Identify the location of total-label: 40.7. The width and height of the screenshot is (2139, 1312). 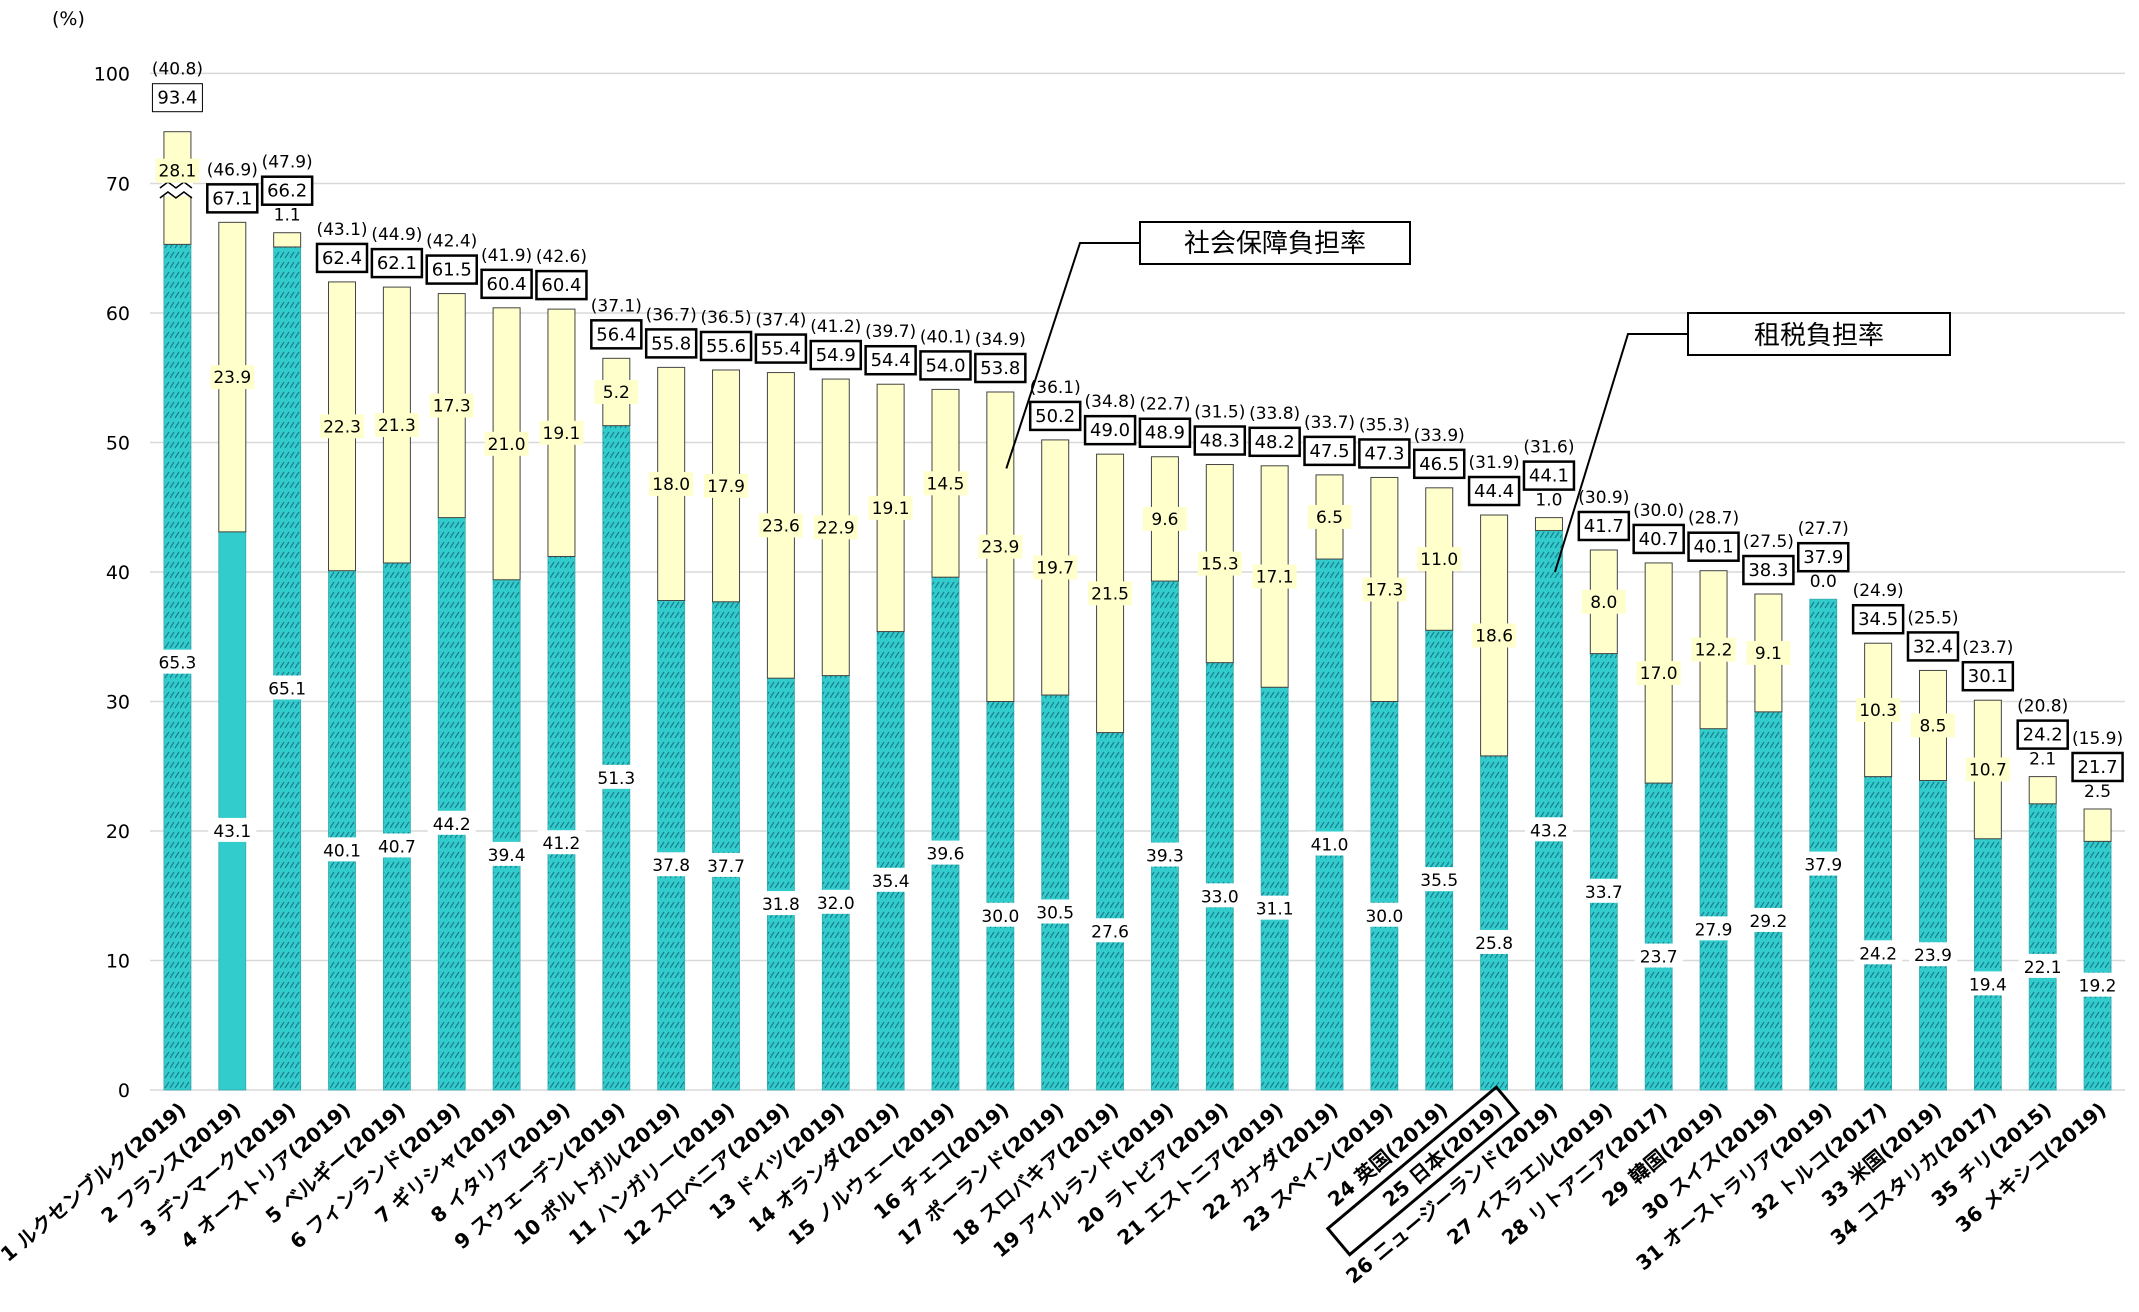
(1659, 539).